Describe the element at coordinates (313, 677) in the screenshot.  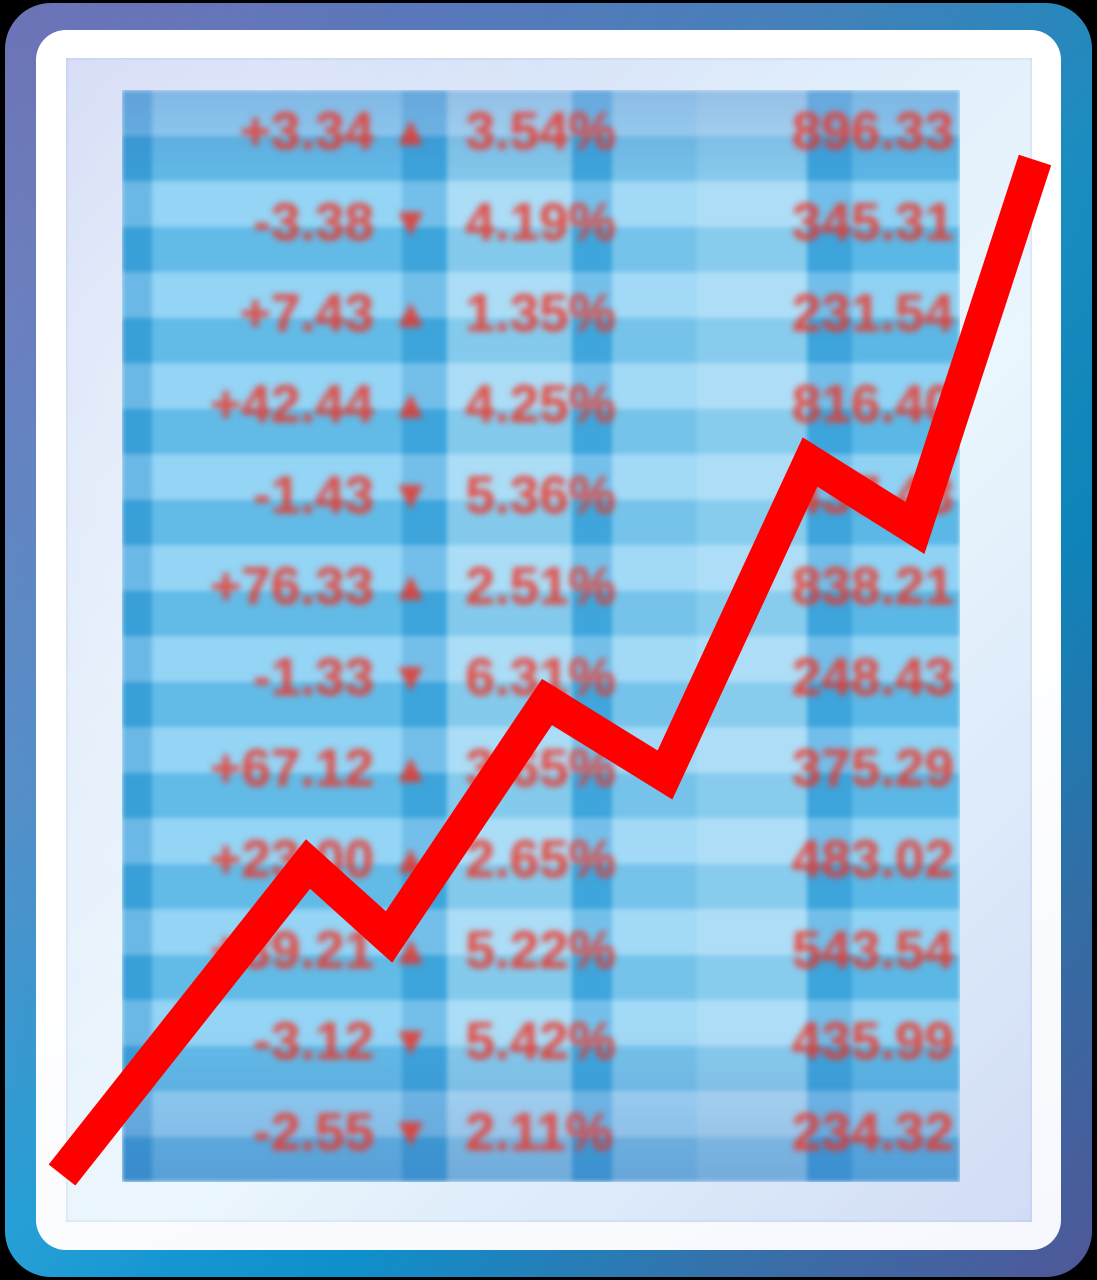
I see `quote-change-value: -1.33` at that location.